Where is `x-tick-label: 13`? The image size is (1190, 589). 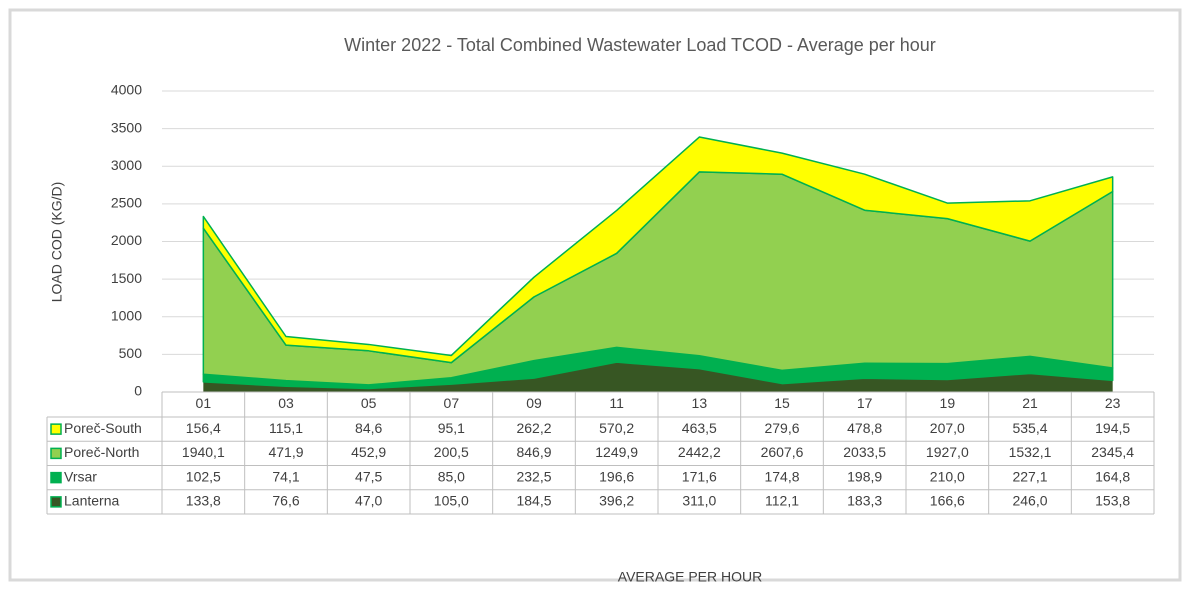 x-tick-label: 13 is located at coordinates (700, 403).